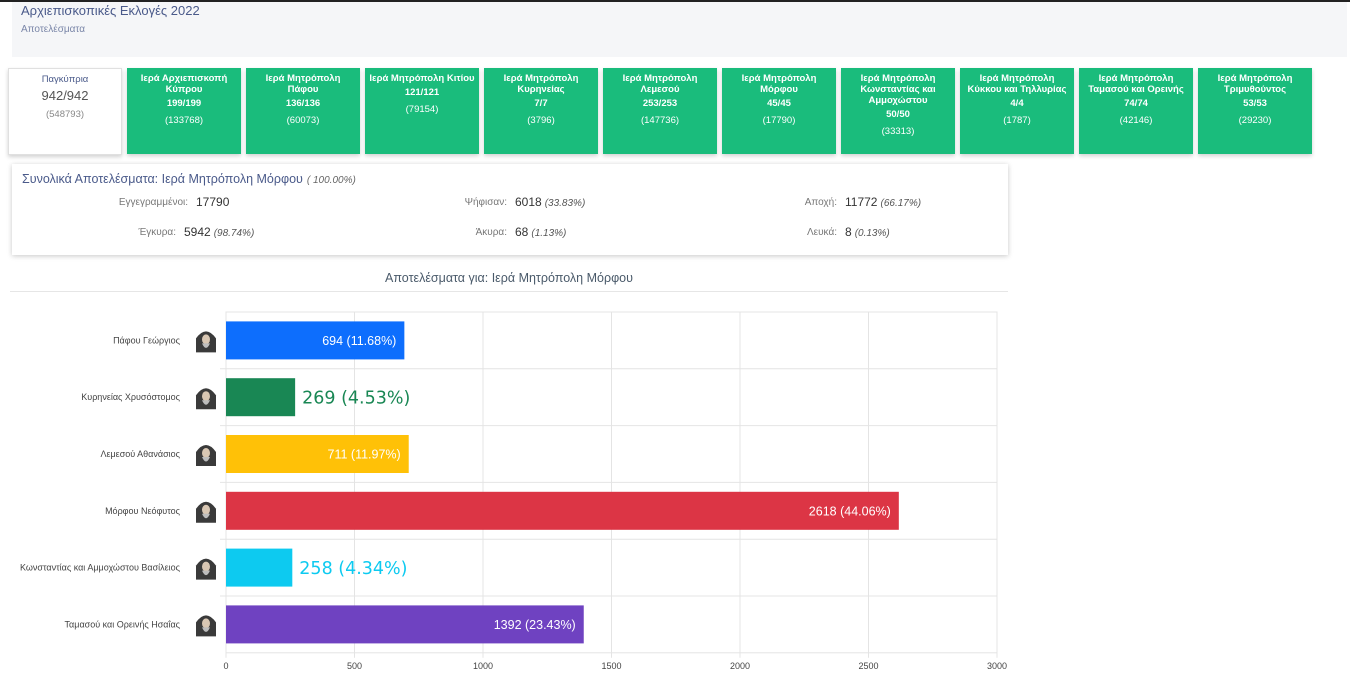 This screenshot has width=1350, height=687. I want to click on stat-abstention: Αποχή: 11772 (66.17%), so click(863, 202).